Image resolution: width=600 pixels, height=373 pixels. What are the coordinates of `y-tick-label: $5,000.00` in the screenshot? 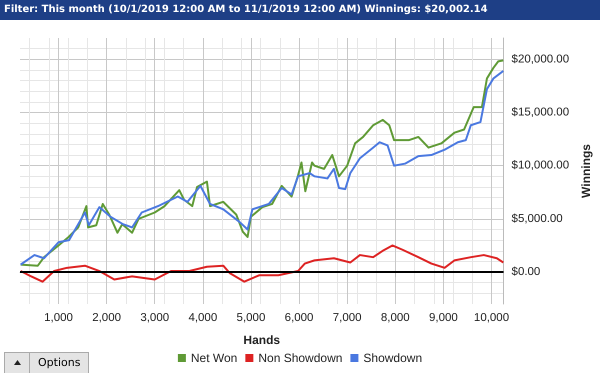 It's located at (537, 218).